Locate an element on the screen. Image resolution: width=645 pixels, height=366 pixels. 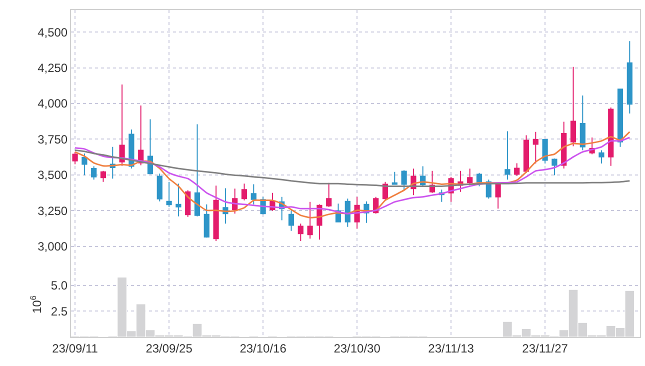
x-tick-label: 23/10/30 is located at coordinates (357, 348).